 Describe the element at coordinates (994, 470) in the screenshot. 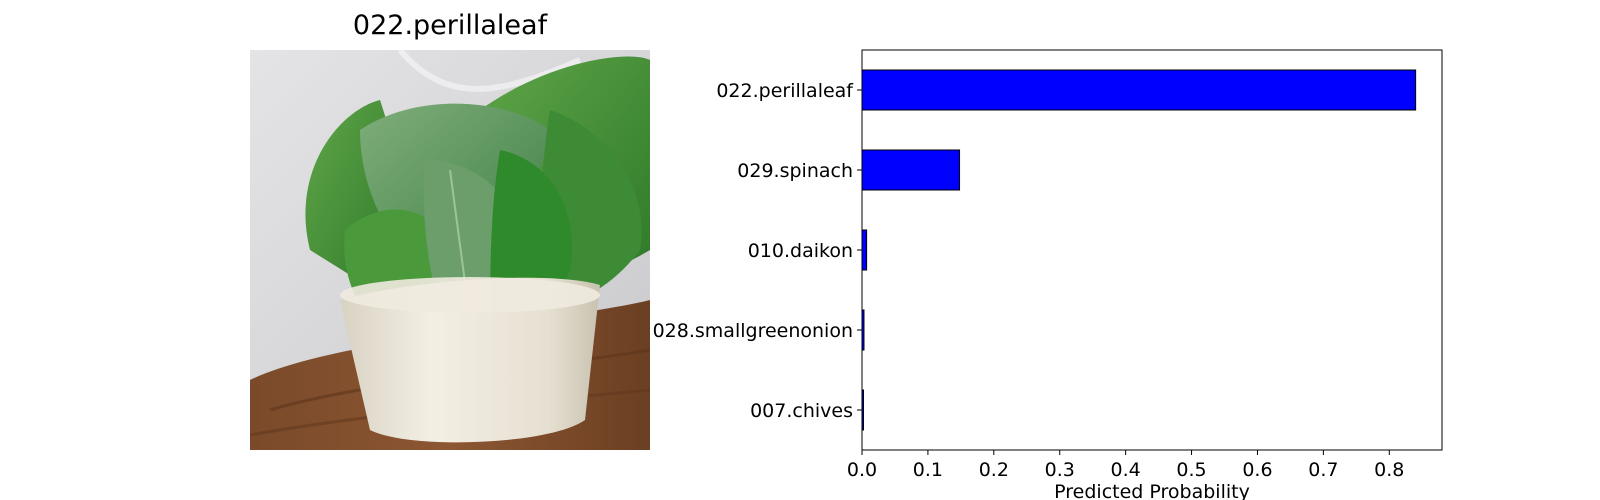

I see `x-tick-label: 0.2` at that location.